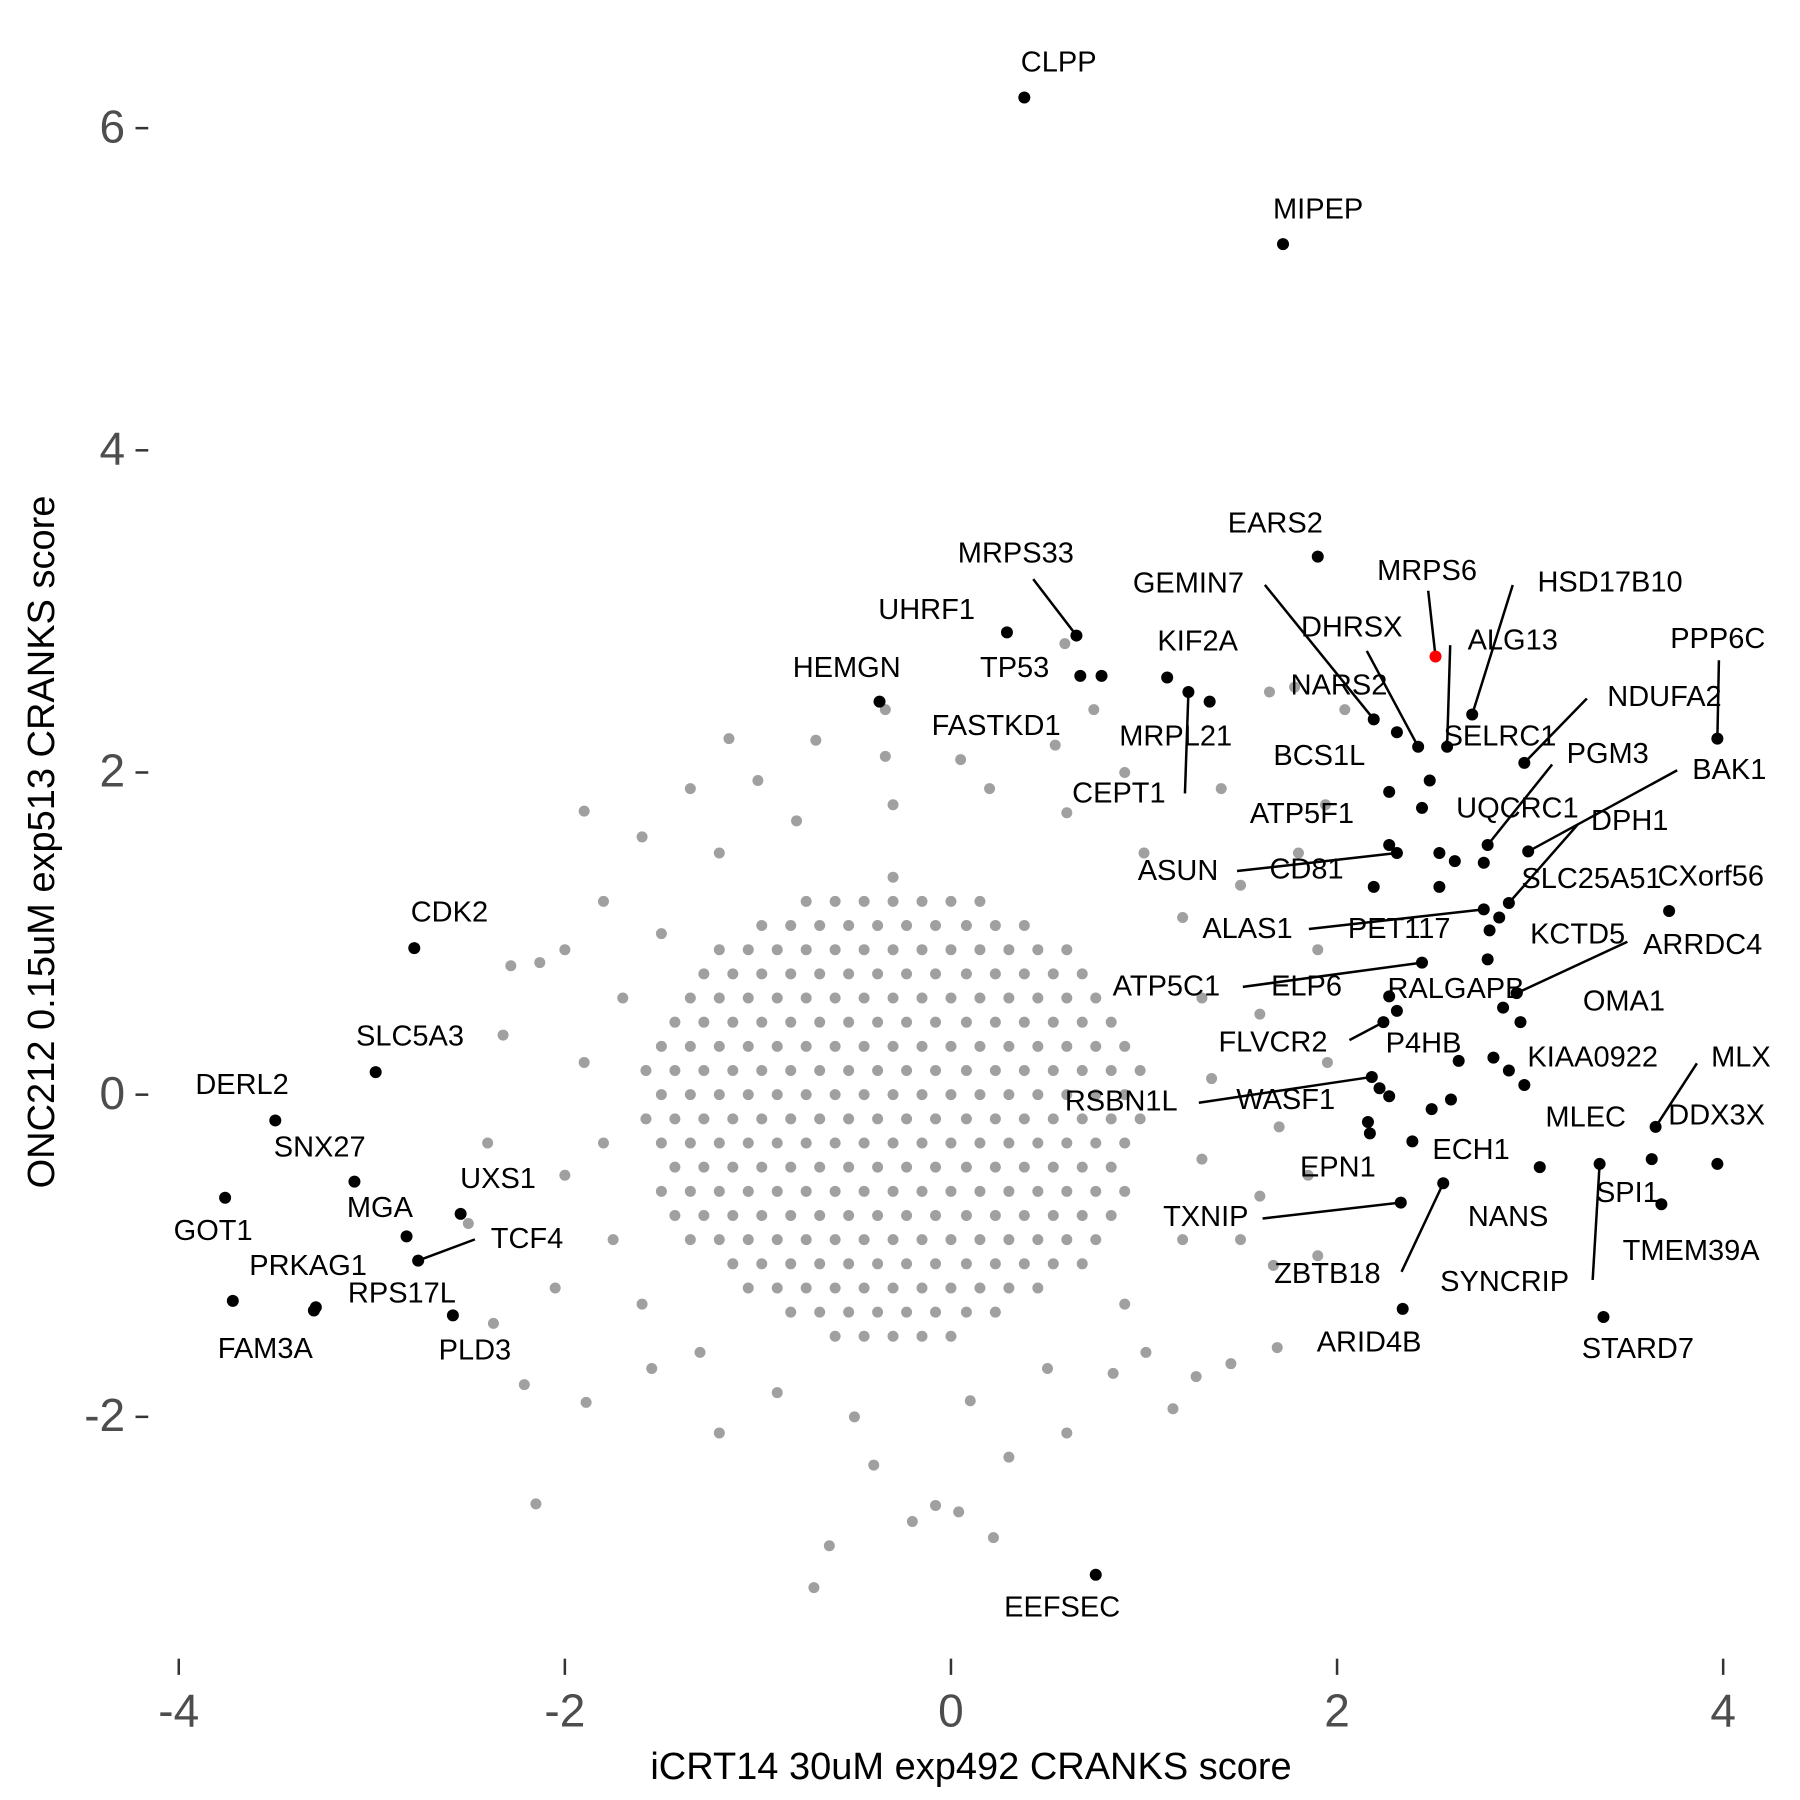 The height and width of the screenshot is (1800, 1800). What do you see at coordinates (1729, 770) in the screenshot?
I see `point-label: BAK1` at bounding box center [1729, 770].